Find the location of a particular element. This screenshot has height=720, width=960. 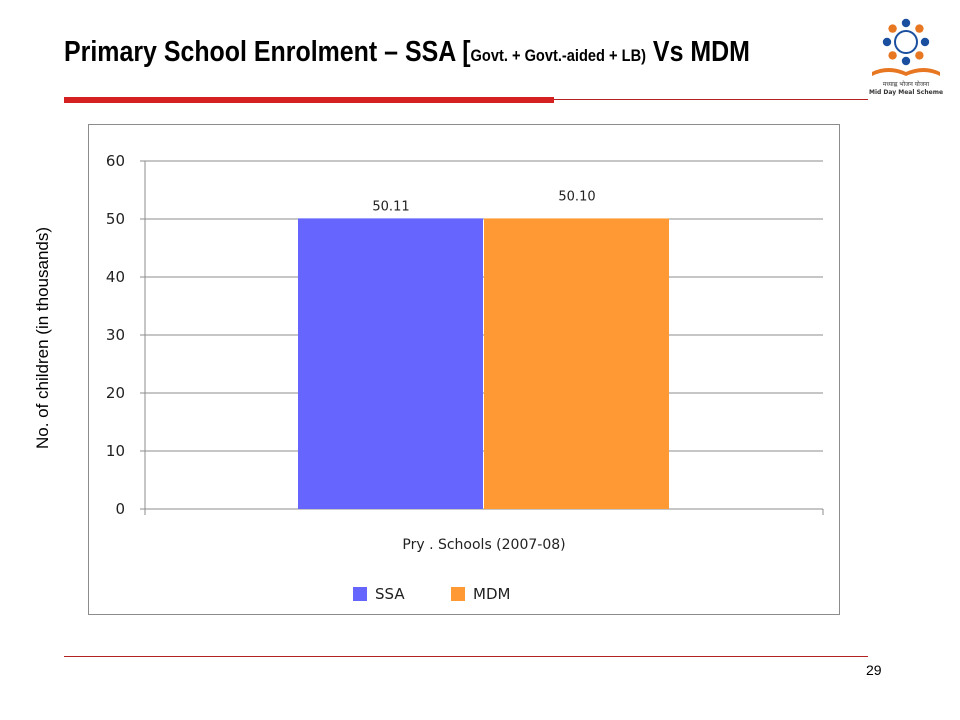

y-tick-label: 20 is located at coordinates (115, 393).